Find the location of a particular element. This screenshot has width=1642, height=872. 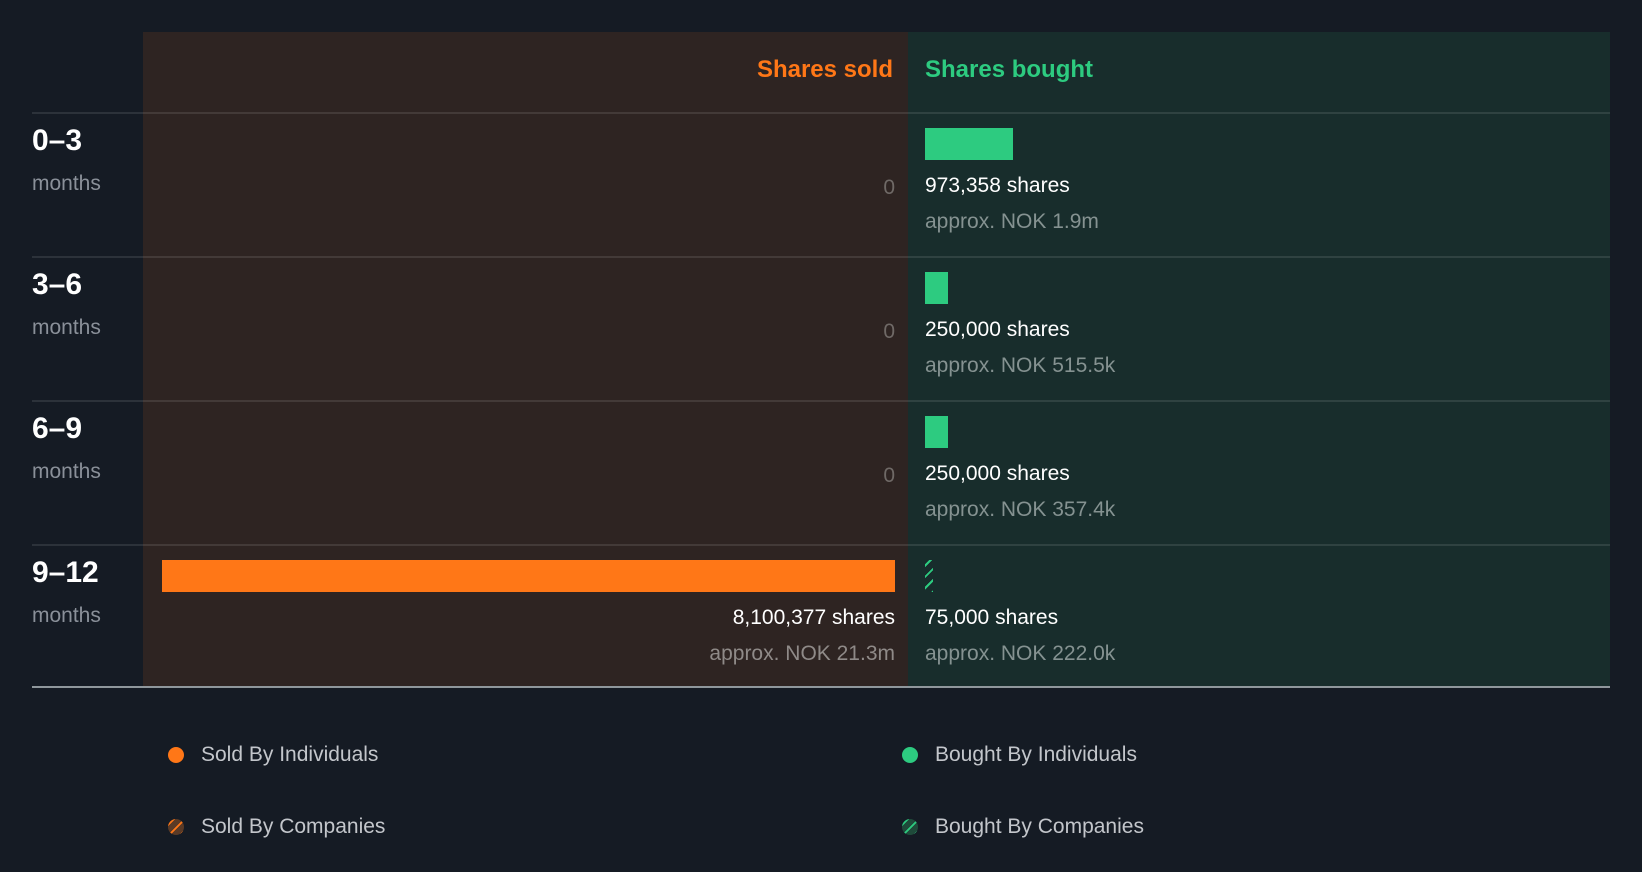

bought-approx-value: approx. NOK 515.5k is located at coordinates (1020, 365).